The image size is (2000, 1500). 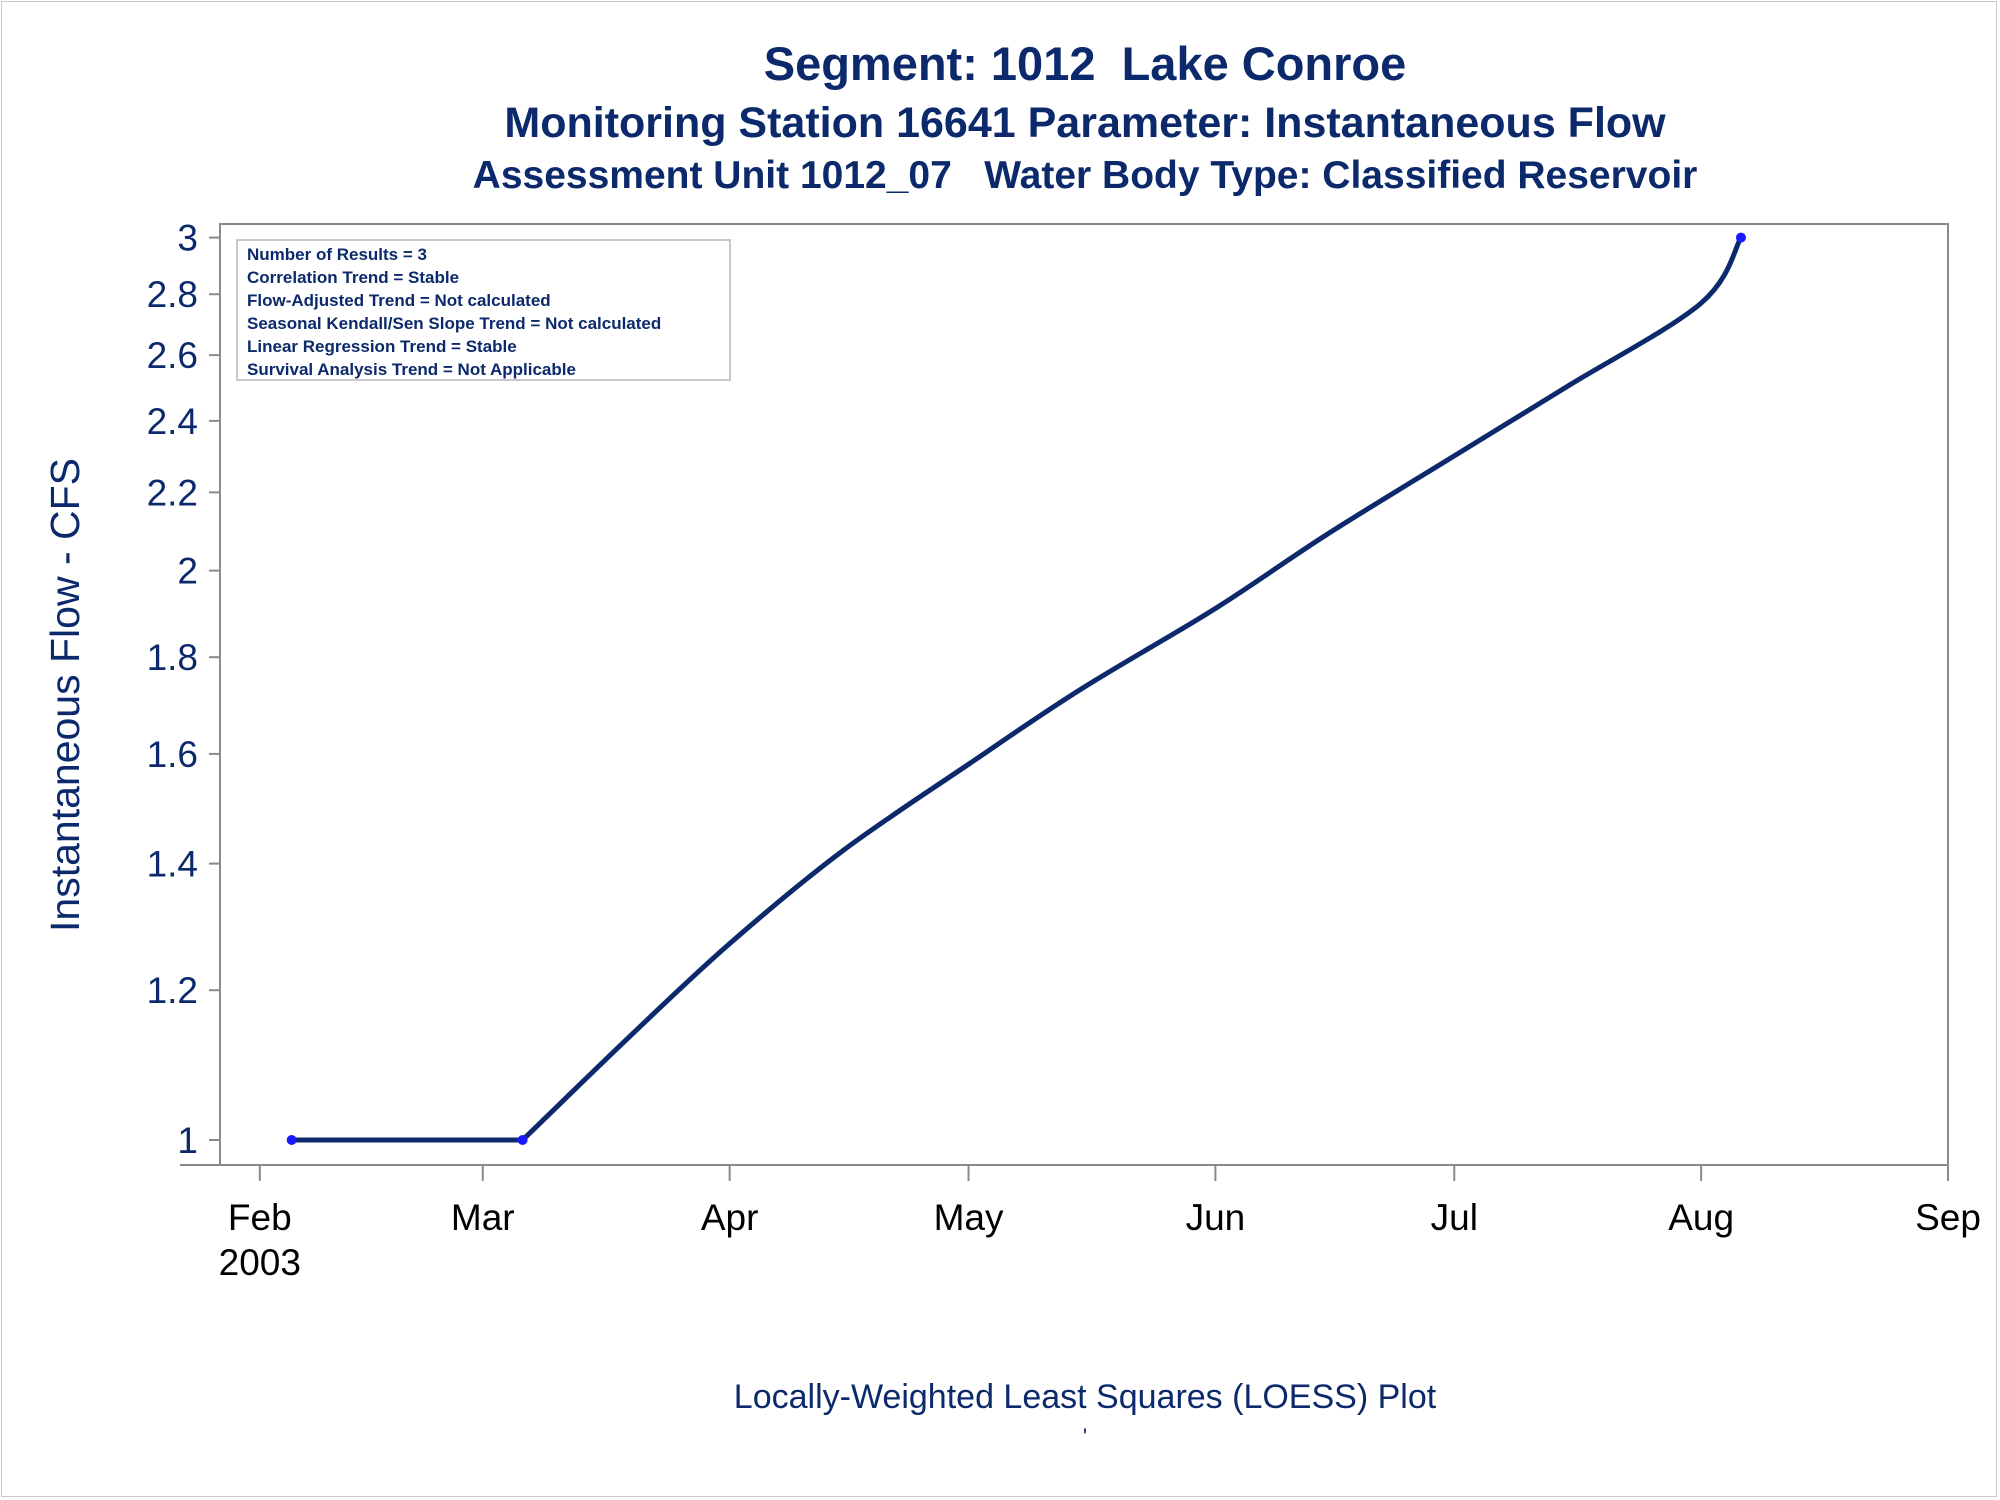 I want to click on info-linear-regression-trend: Linear Regression Trend = Stable, so click(x=382, y=346).